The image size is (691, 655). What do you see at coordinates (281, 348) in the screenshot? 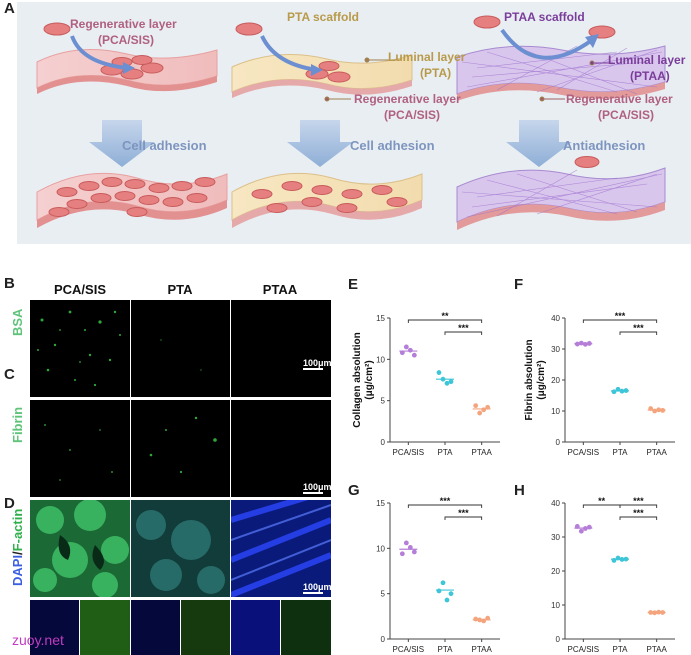
I see `image-bsa-ptaa: 100μm` at bounding box center [281, 348].